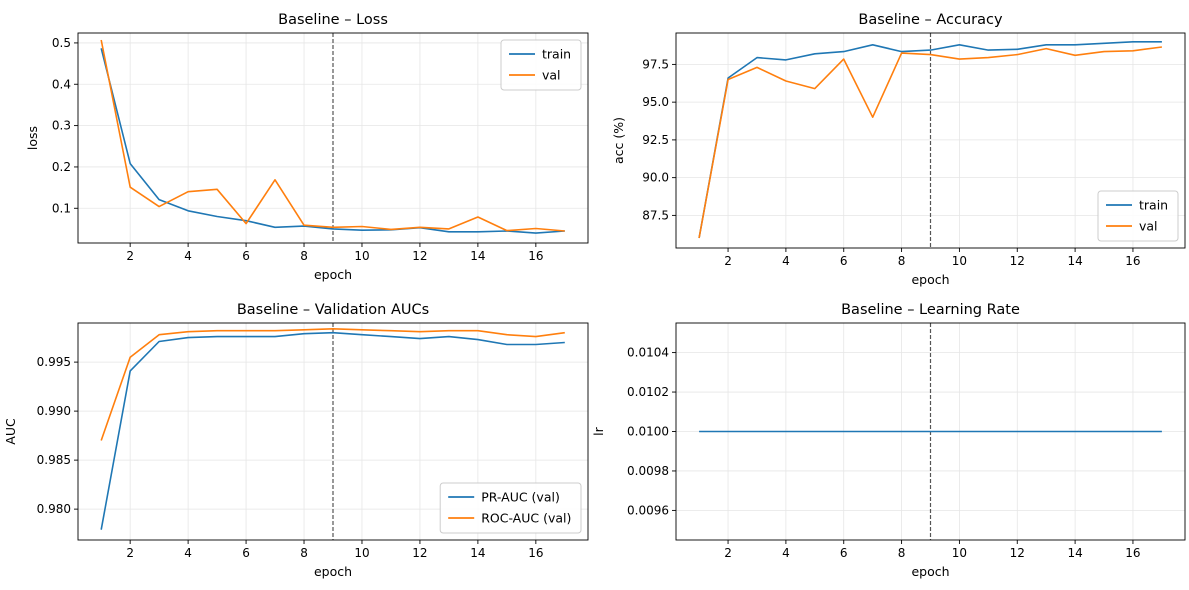  I want to click on y-tick-label: 0.4, so click(61, 84).